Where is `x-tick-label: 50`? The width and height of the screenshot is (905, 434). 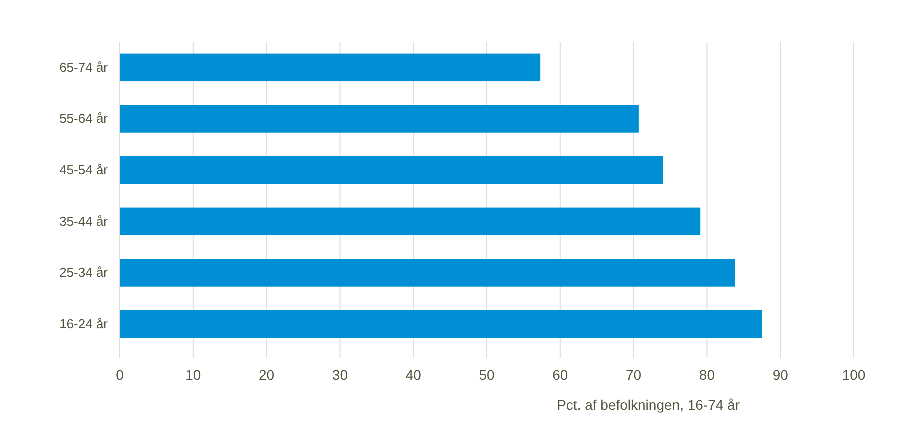
x-tick-label: 50 is located at coordinates (487, 374).